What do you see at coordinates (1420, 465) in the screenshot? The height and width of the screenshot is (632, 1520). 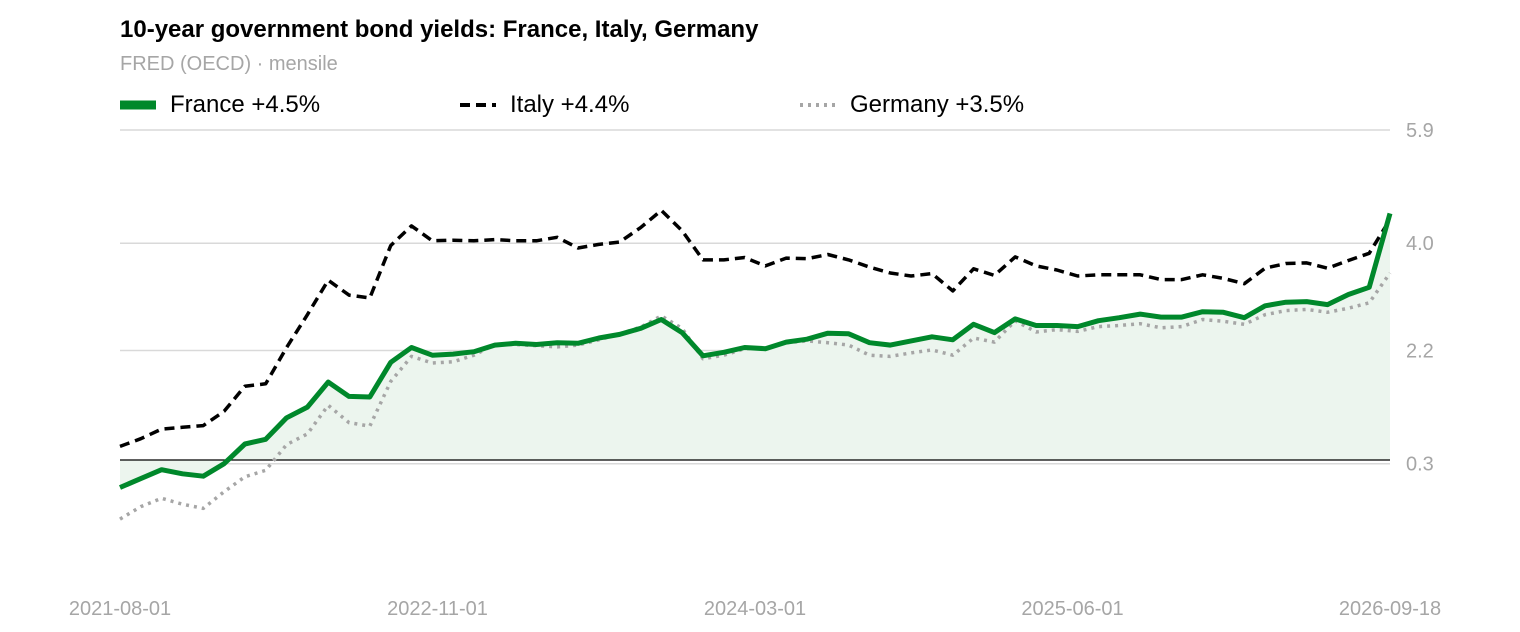 I see `y-tick-label-0: 0.3` at bounding box center [1420, 465].